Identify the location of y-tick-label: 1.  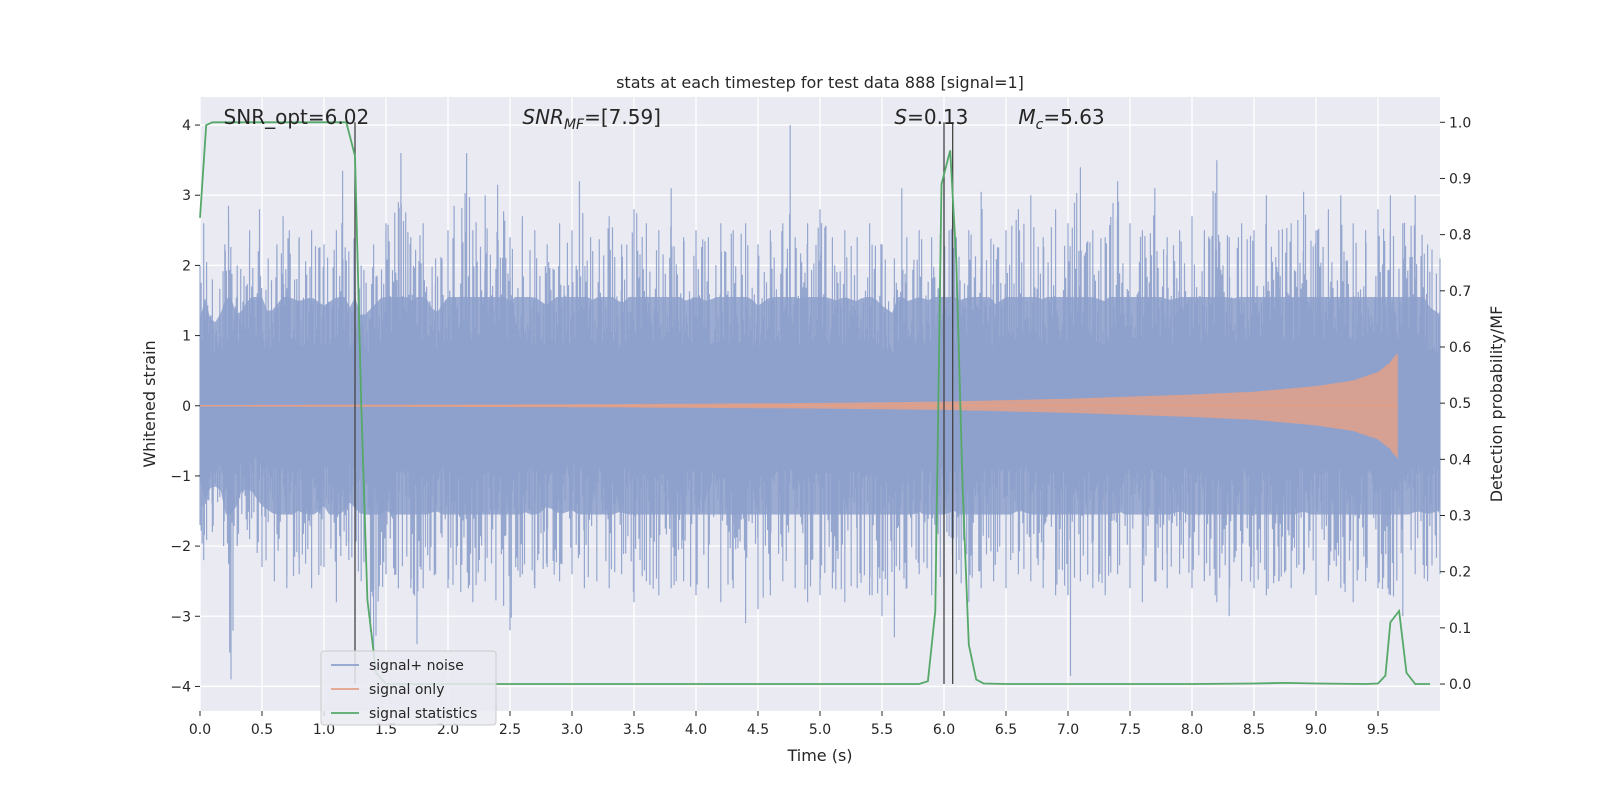
(186, 337).